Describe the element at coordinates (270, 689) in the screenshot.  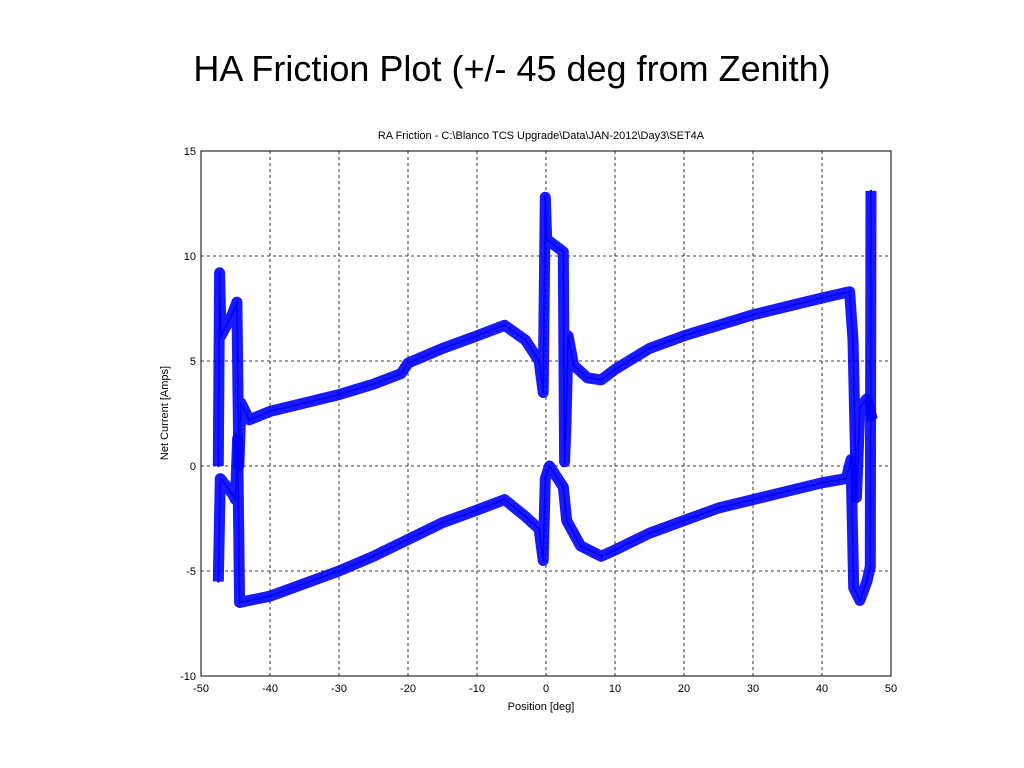
I see `x-tick-label: -40` at that location.